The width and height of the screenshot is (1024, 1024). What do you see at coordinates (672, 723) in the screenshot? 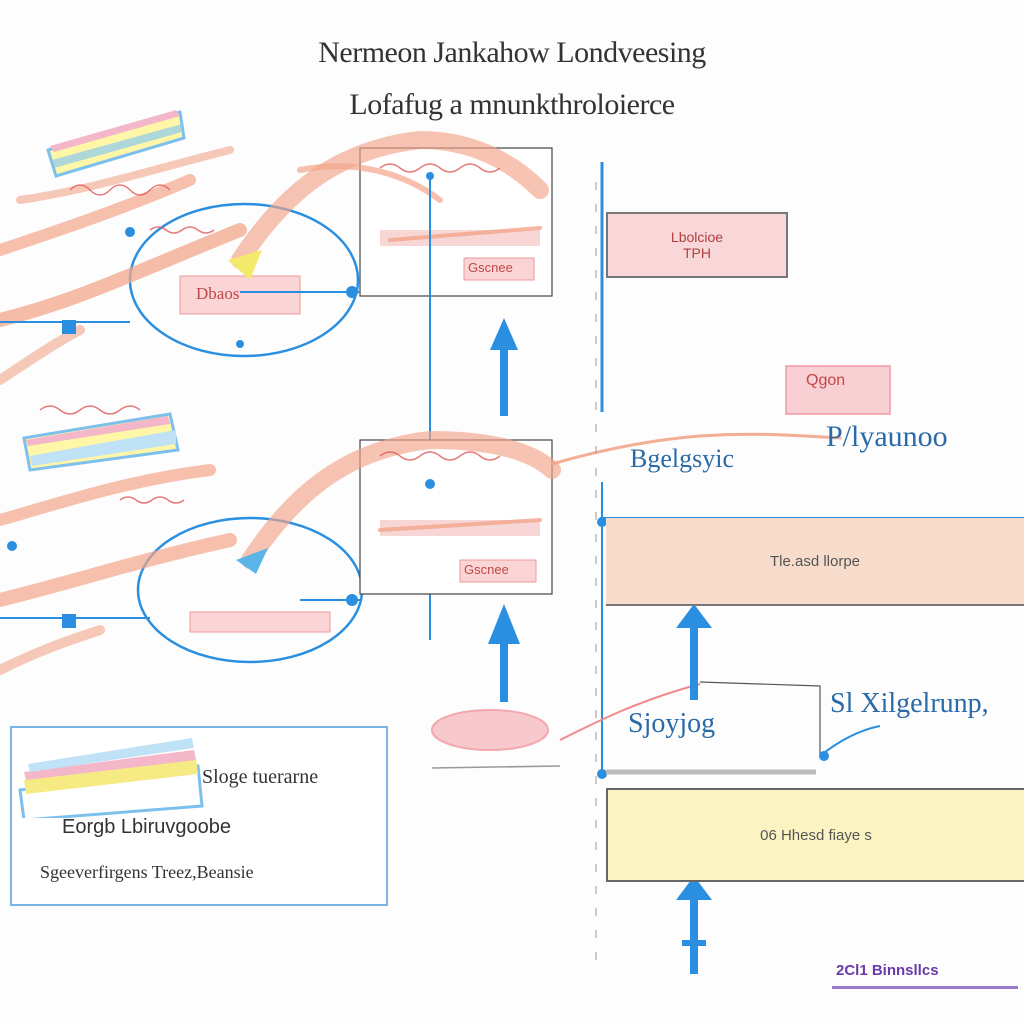
I see `lower-left-label: Sjoyjog` at bounding box center [672, 723].